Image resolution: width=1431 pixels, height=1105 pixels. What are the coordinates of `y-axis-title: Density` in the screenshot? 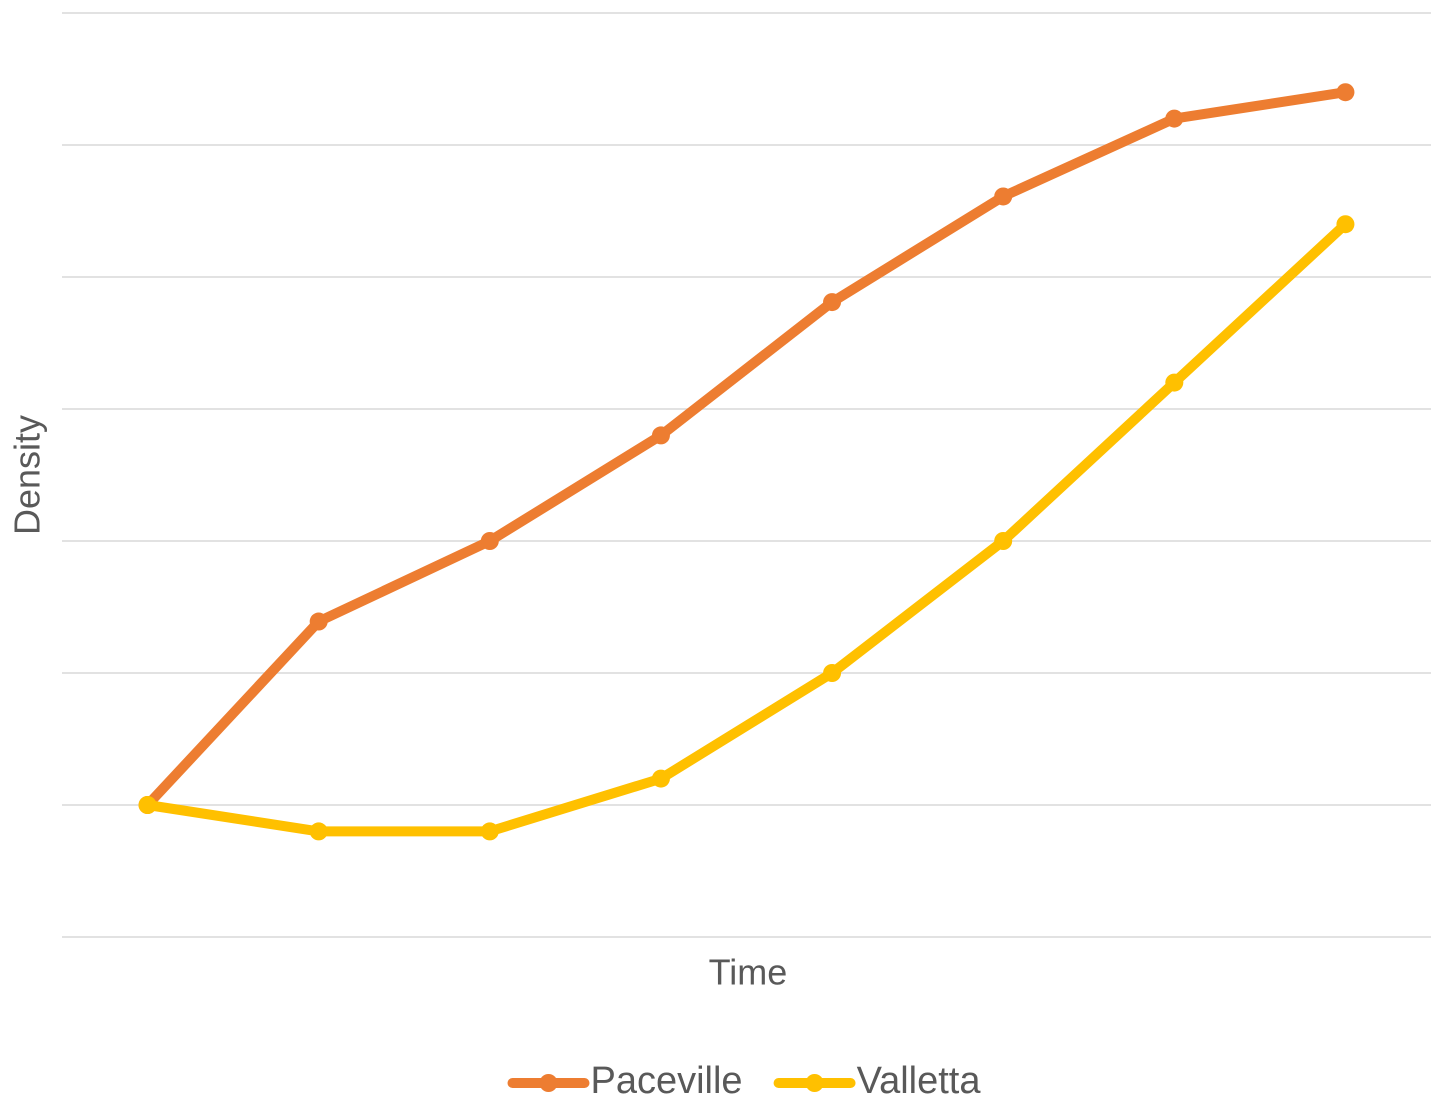 It's located at (27, 475).